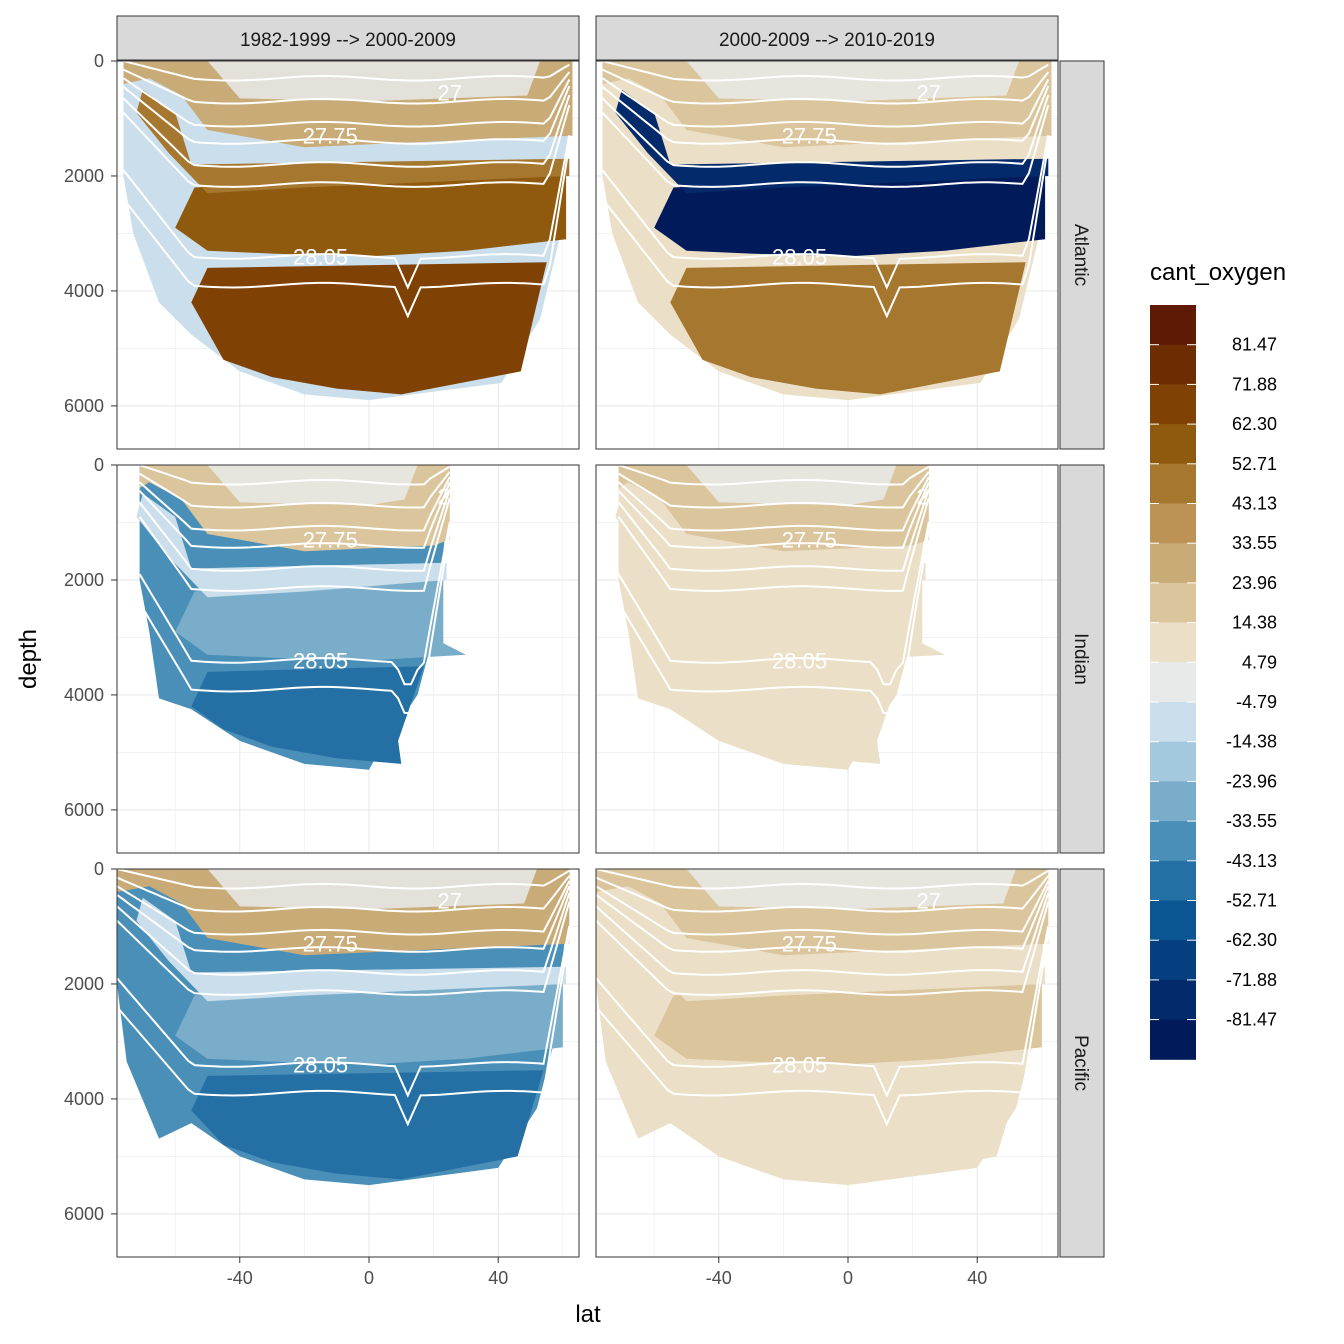  I want to click on legend-label: 33.55, so click(1254, 543).